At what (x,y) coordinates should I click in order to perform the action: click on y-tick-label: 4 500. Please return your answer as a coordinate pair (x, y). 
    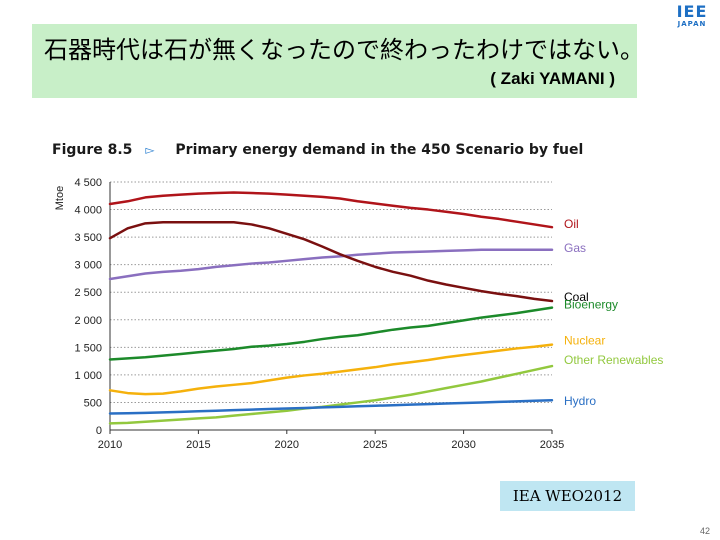
    Looking at the image, I should click on (88, 183).